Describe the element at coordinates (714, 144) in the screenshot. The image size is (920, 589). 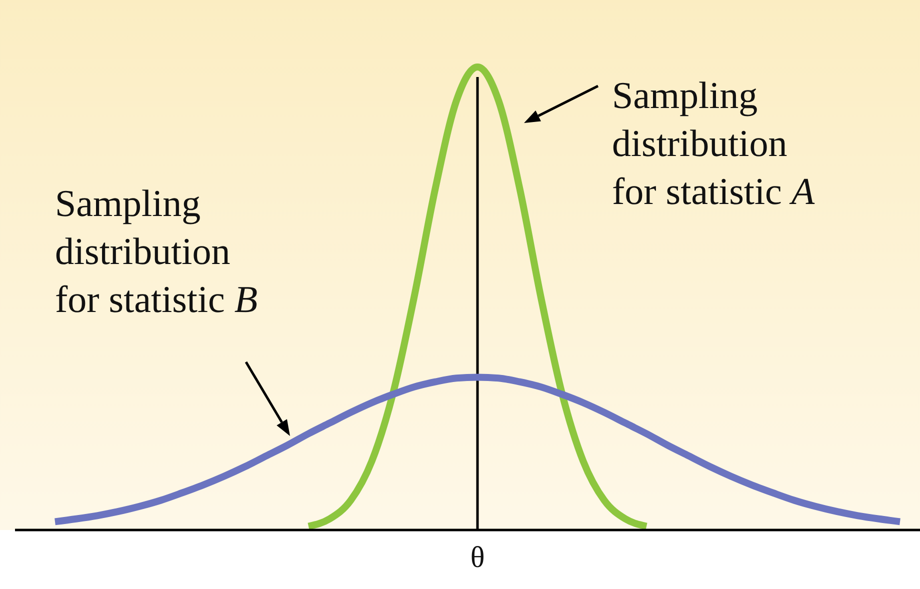
I see `text: Sampling distribution for statistic A` at that location.